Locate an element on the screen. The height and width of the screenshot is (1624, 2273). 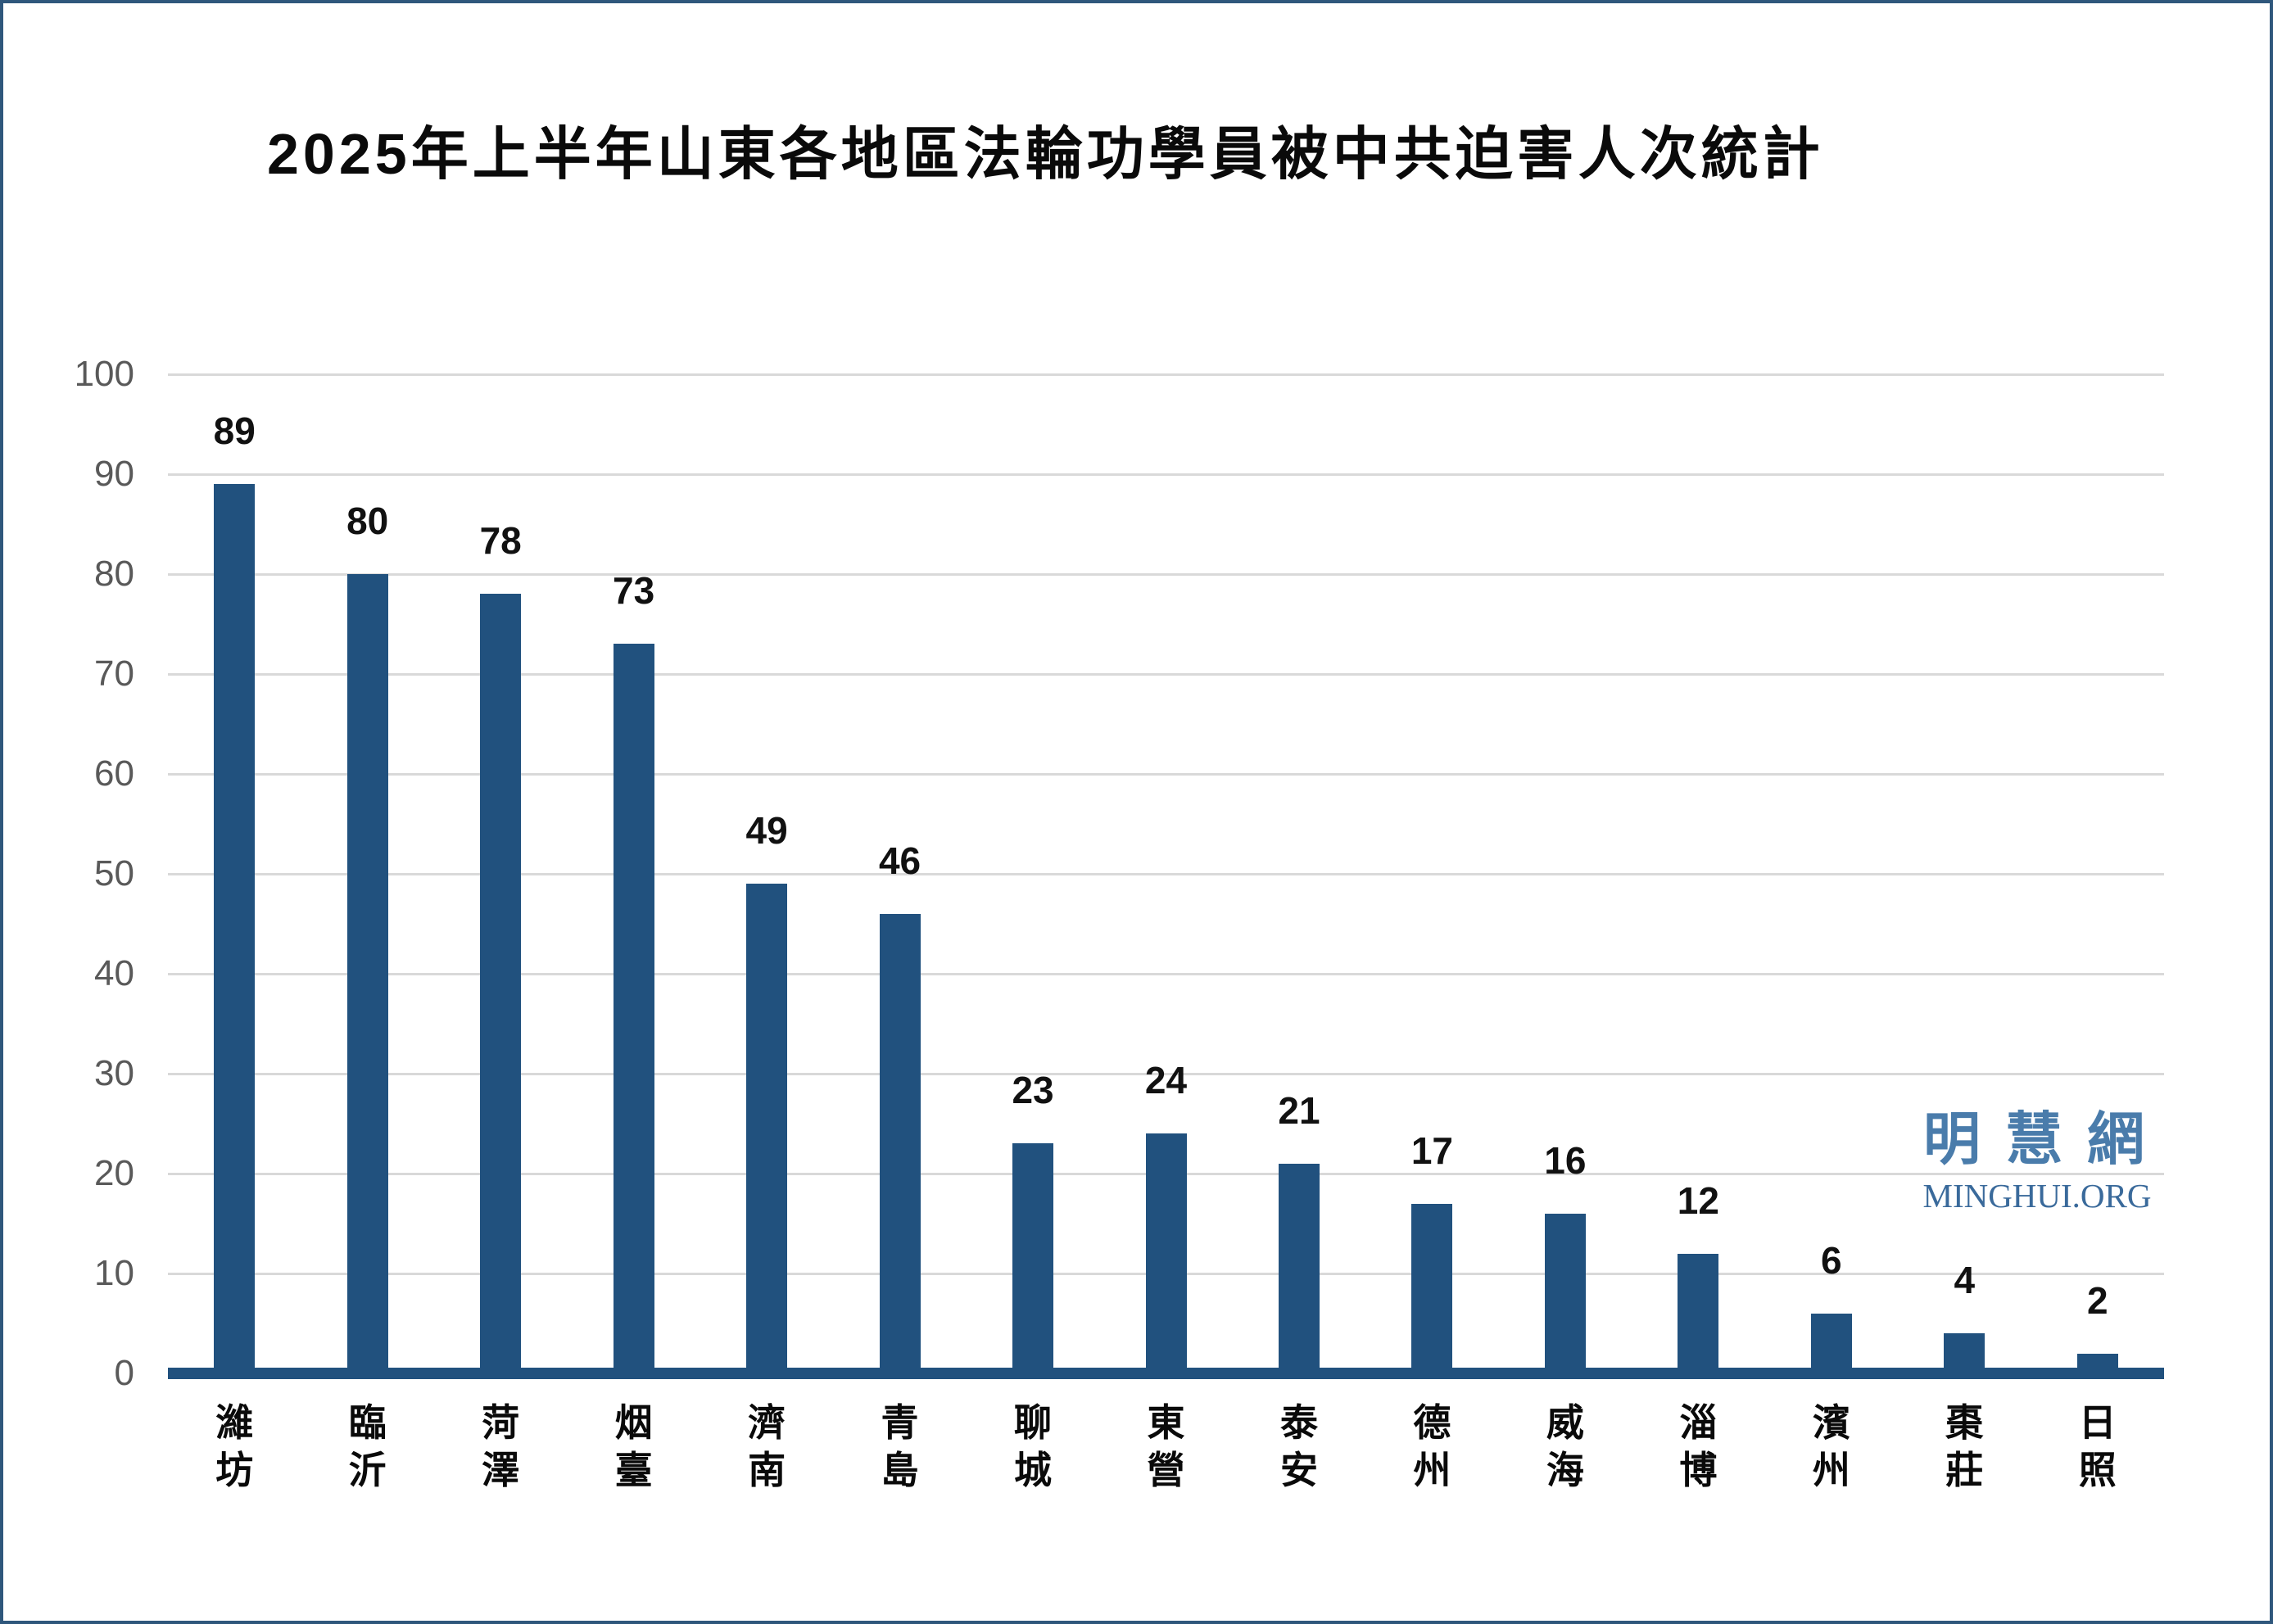
x-tick-label: 濰坊 is located at coordinates (234, 1446).